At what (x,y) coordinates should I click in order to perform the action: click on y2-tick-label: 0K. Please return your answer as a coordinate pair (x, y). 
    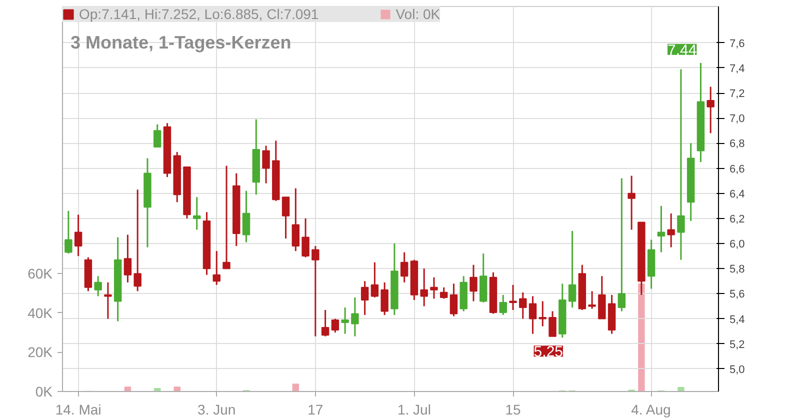
    Looking at the image, I should click on (44, 392).